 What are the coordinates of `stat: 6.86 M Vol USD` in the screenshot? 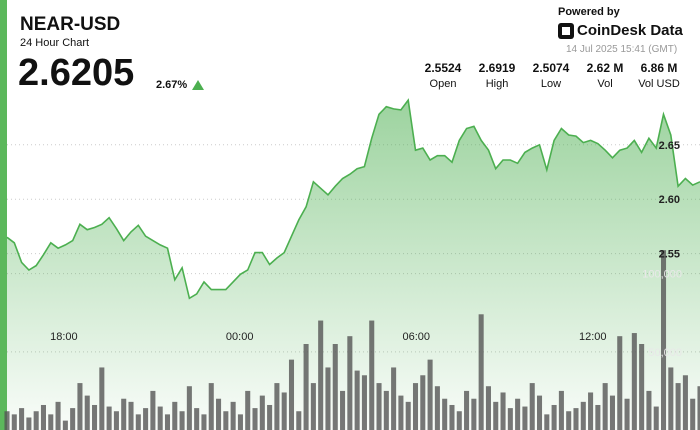 It's located at (659, 75).